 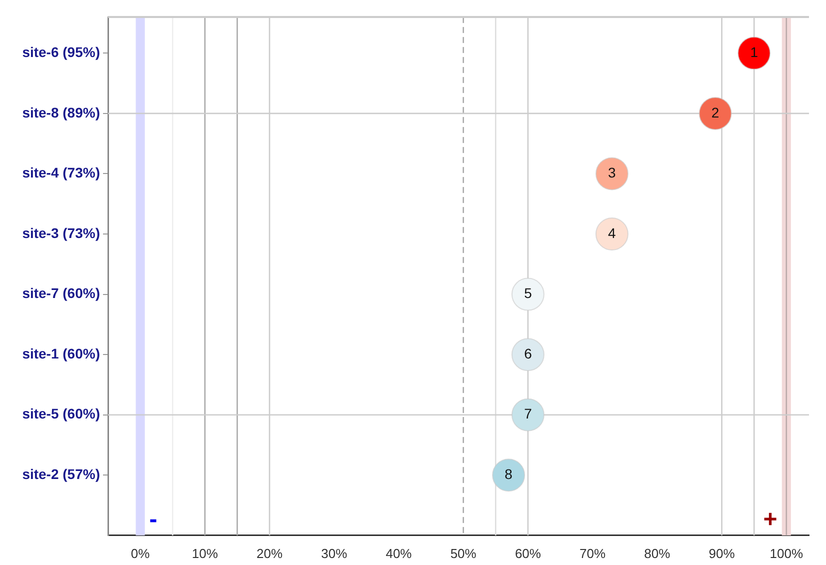 I want to click on x-tick-label: 40%, so click(x=399, y=553).